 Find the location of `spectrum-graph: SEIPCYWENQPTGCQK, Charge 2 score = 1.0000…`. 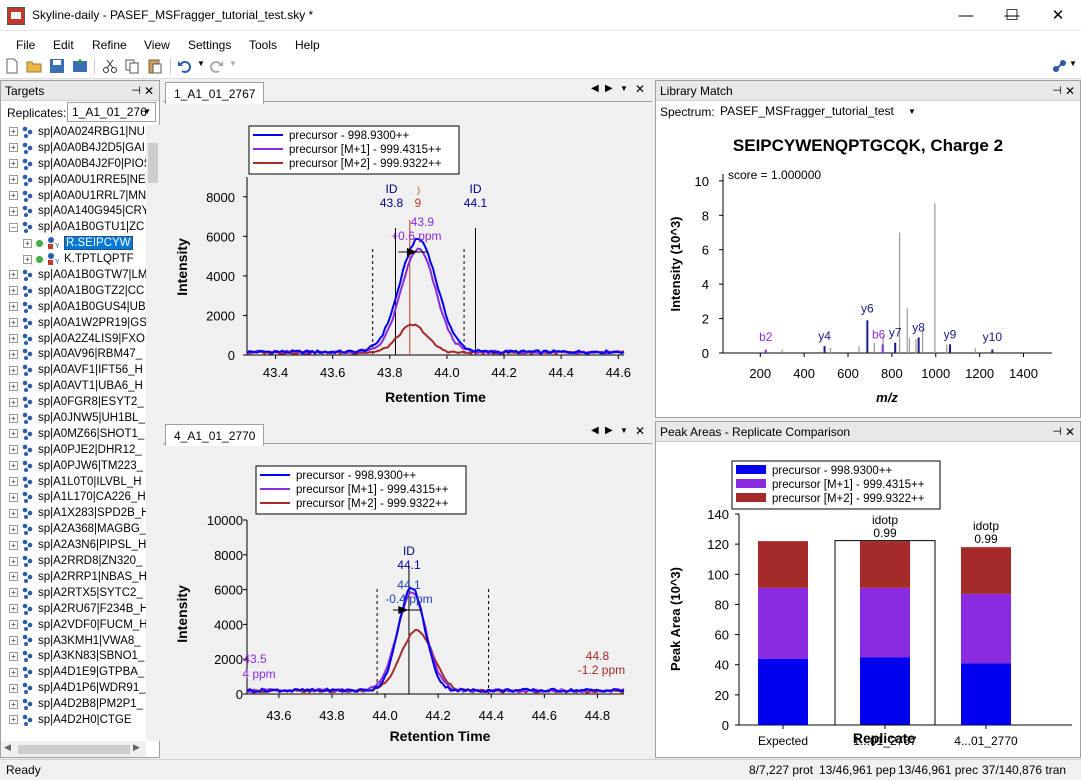

spectrum-graph: SEIPCYWENQPTGCQK, Charge 2 score = 1.0000… is located at coordinates (868, 271).